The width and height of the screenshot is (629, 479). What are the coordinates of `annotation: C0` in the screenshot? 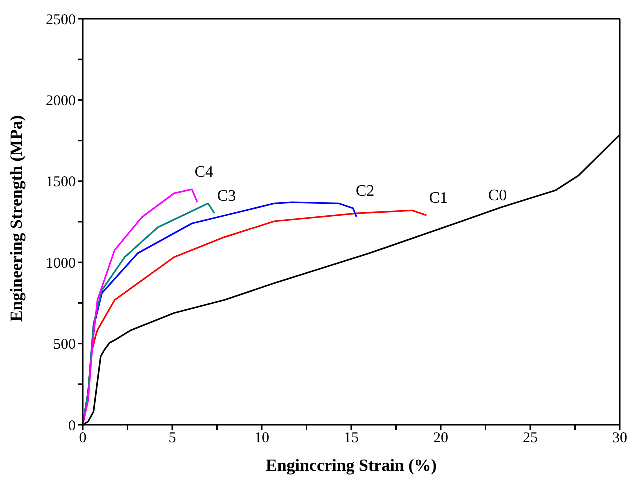 It's located at (498, 196).